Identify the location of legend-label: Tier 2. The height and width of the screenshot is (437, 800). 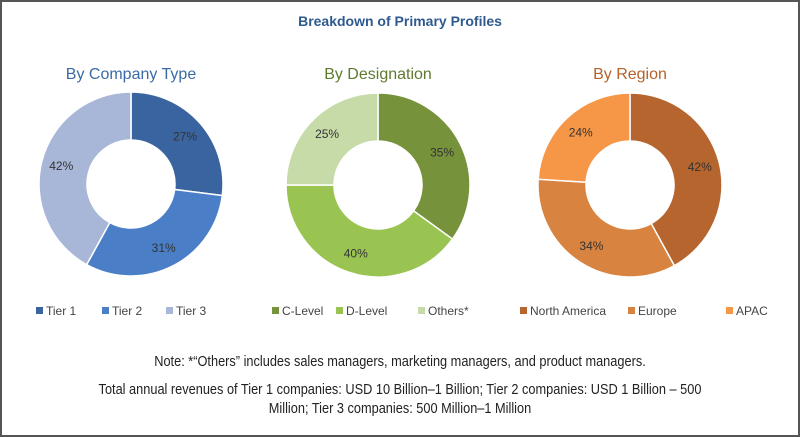
(127, 311).